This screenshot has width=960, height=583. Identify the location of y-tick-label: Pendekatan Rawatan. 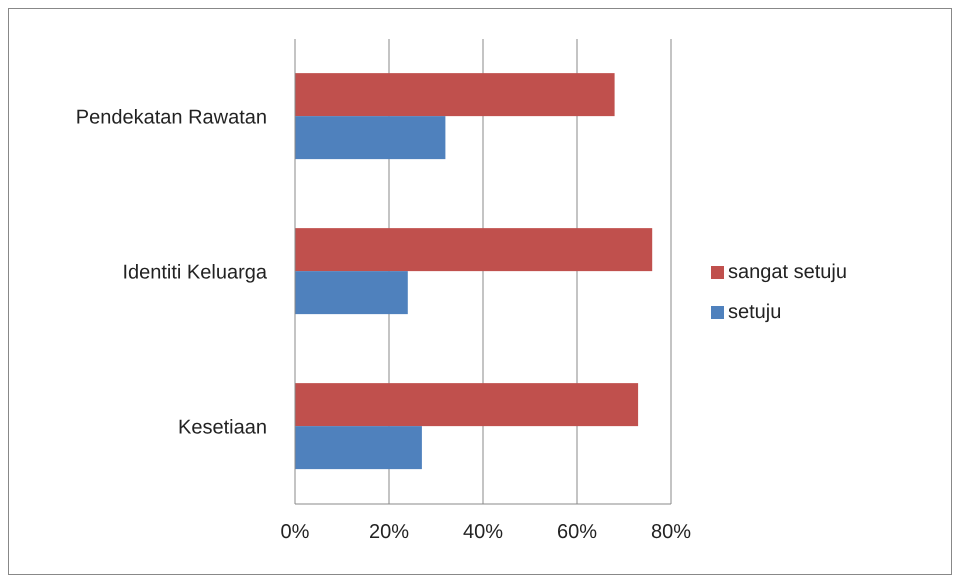
(171, 117).